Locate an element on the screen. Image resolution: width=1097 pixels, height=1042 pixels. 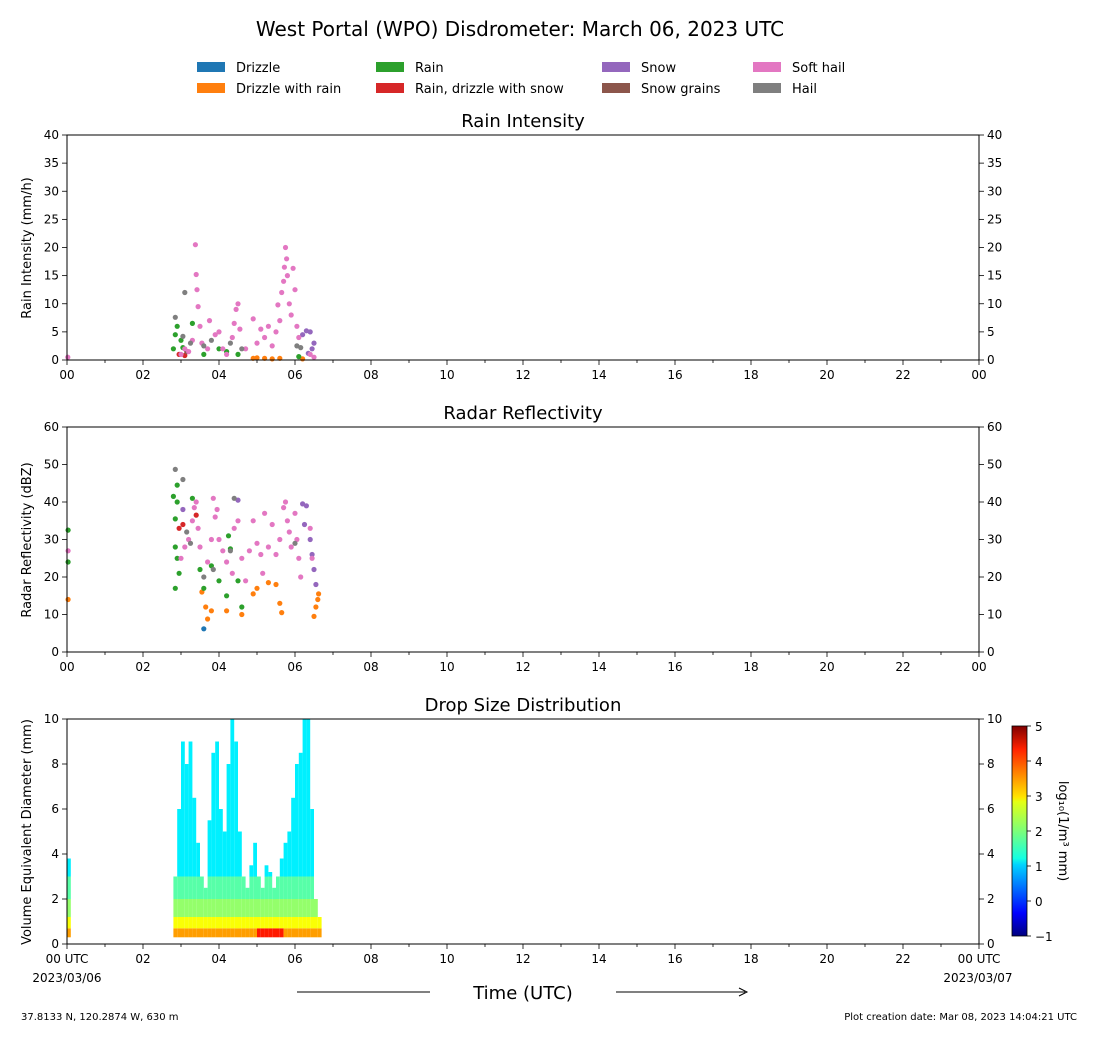
y-tick-label-right: 20 is located at coordinates (994, 248).